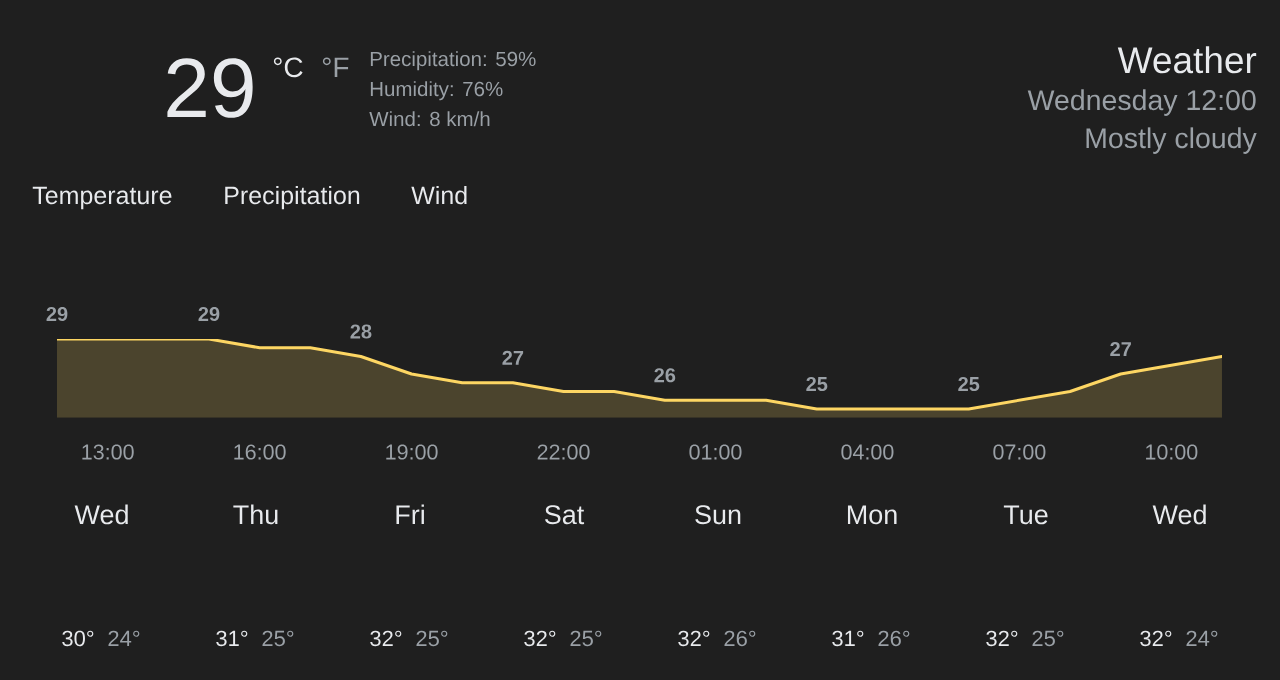  Describe the element at coordinates (429, 119) in the screenshot. I see `text: Wind: 8 km/h` at that location.